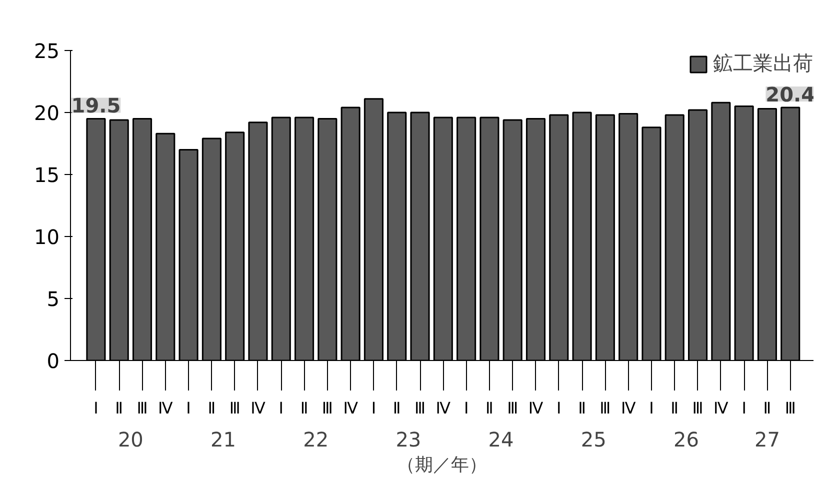 This screenshot has height=478, width=833. I want to click on y-tick-label: 15, so click(47, 175).